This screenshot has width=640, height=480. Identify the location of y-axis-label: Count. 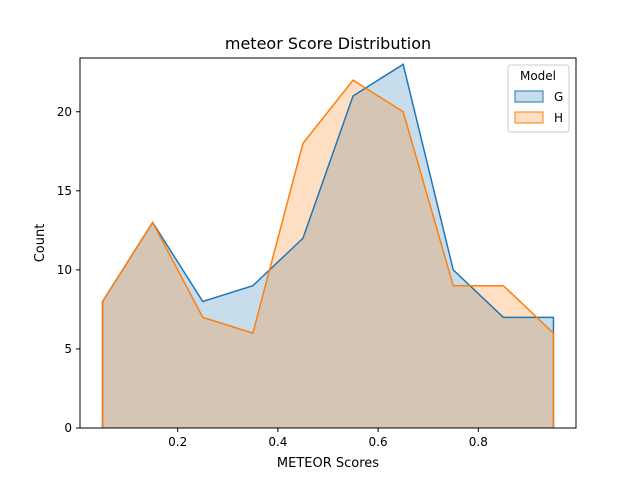
(40, 243).